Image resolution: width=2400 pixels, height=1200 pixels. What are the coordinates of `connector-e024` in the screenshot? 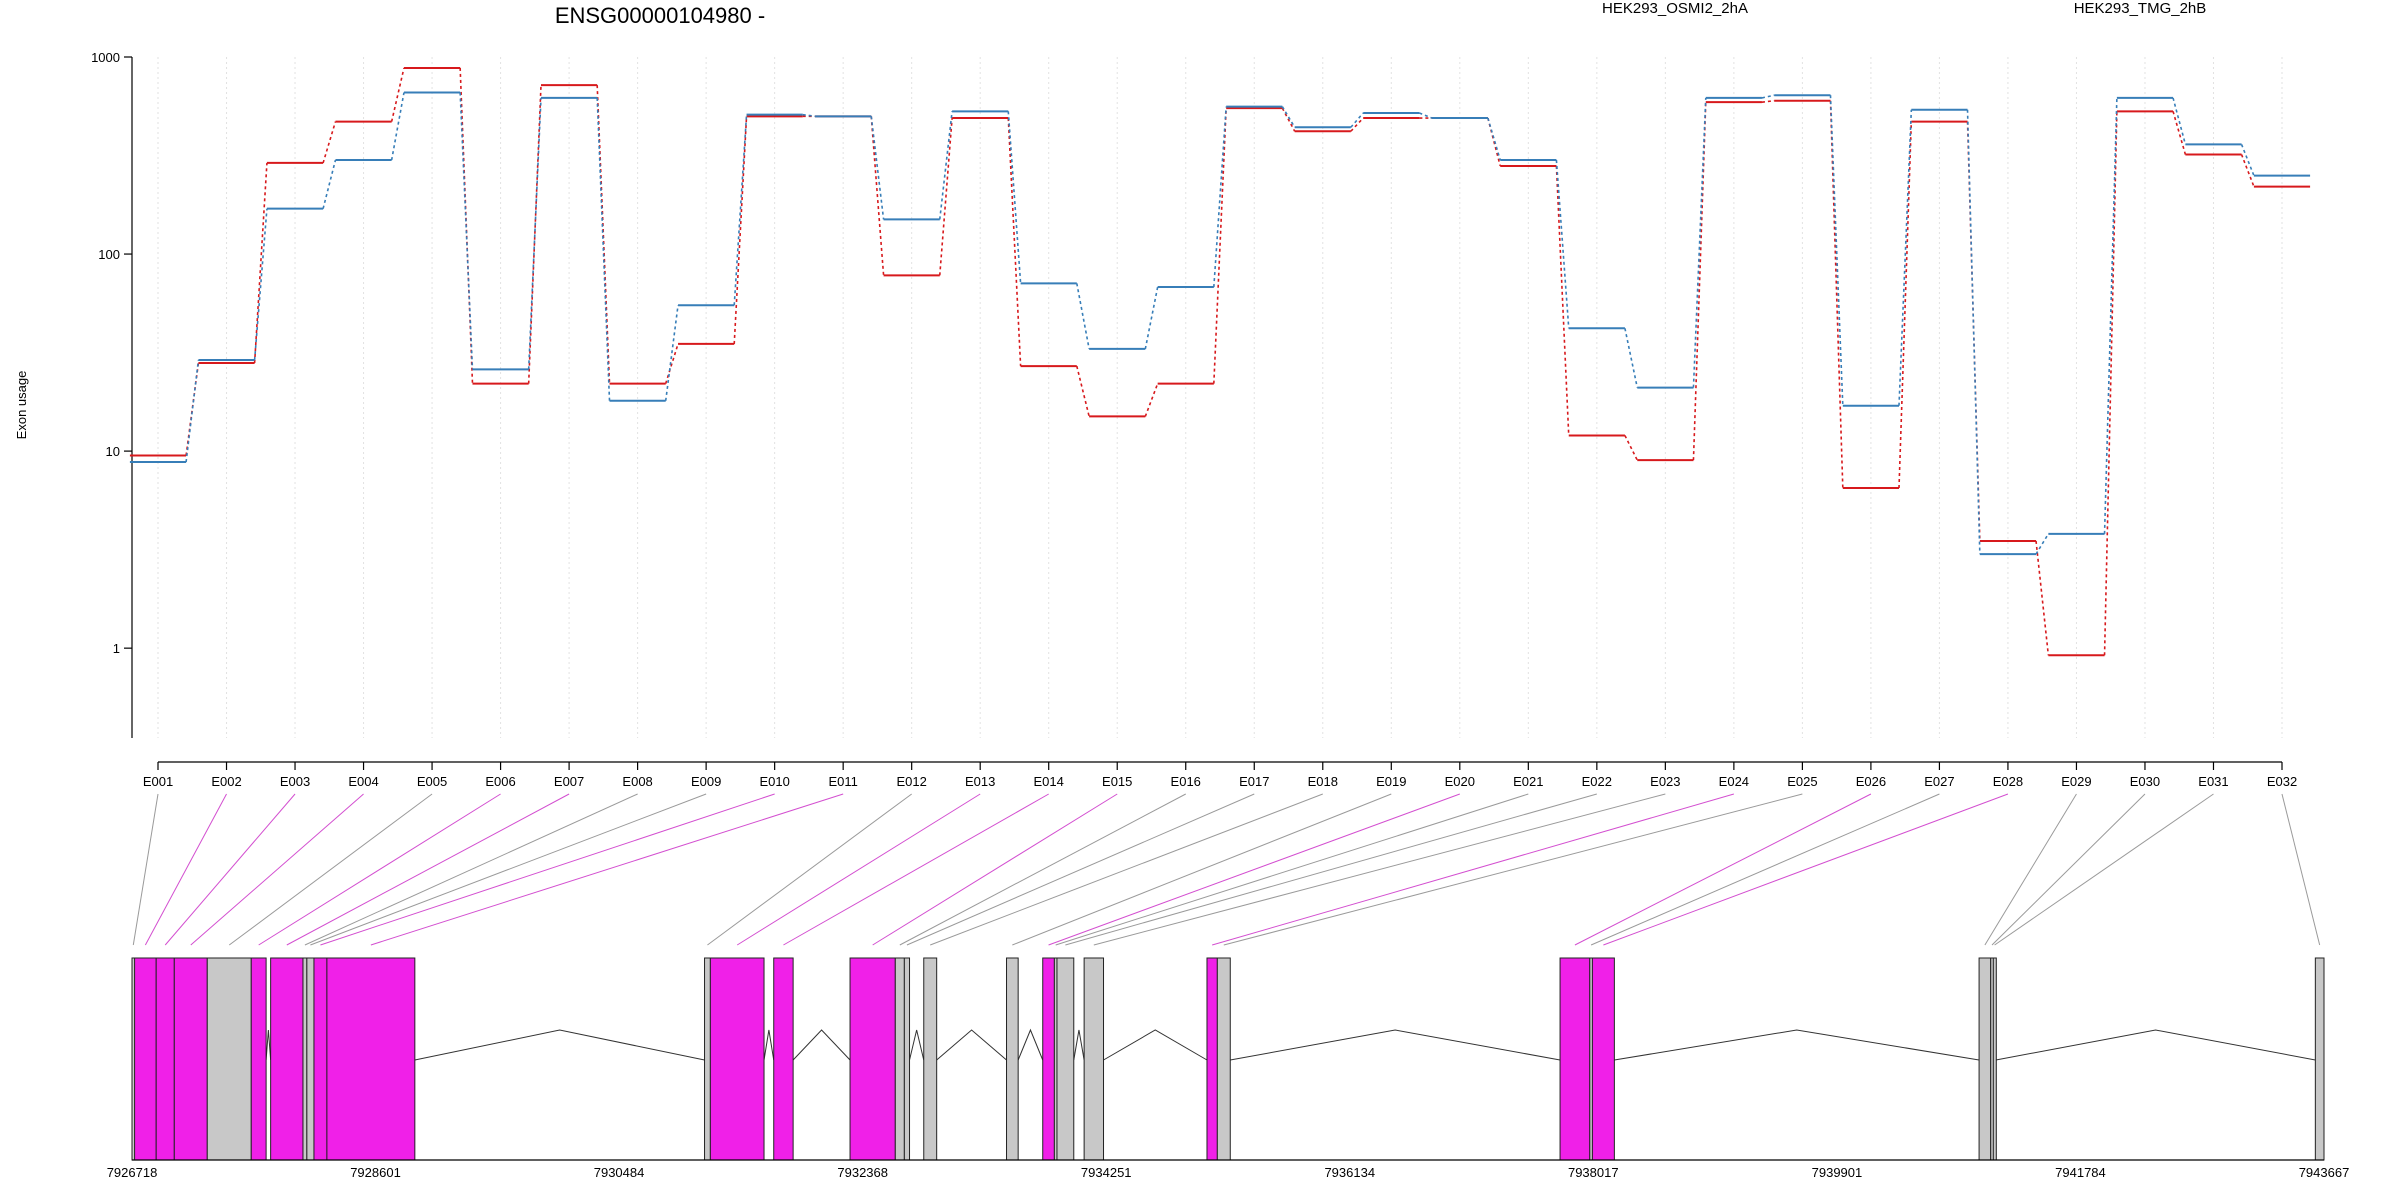 It's located at (1473, 869).